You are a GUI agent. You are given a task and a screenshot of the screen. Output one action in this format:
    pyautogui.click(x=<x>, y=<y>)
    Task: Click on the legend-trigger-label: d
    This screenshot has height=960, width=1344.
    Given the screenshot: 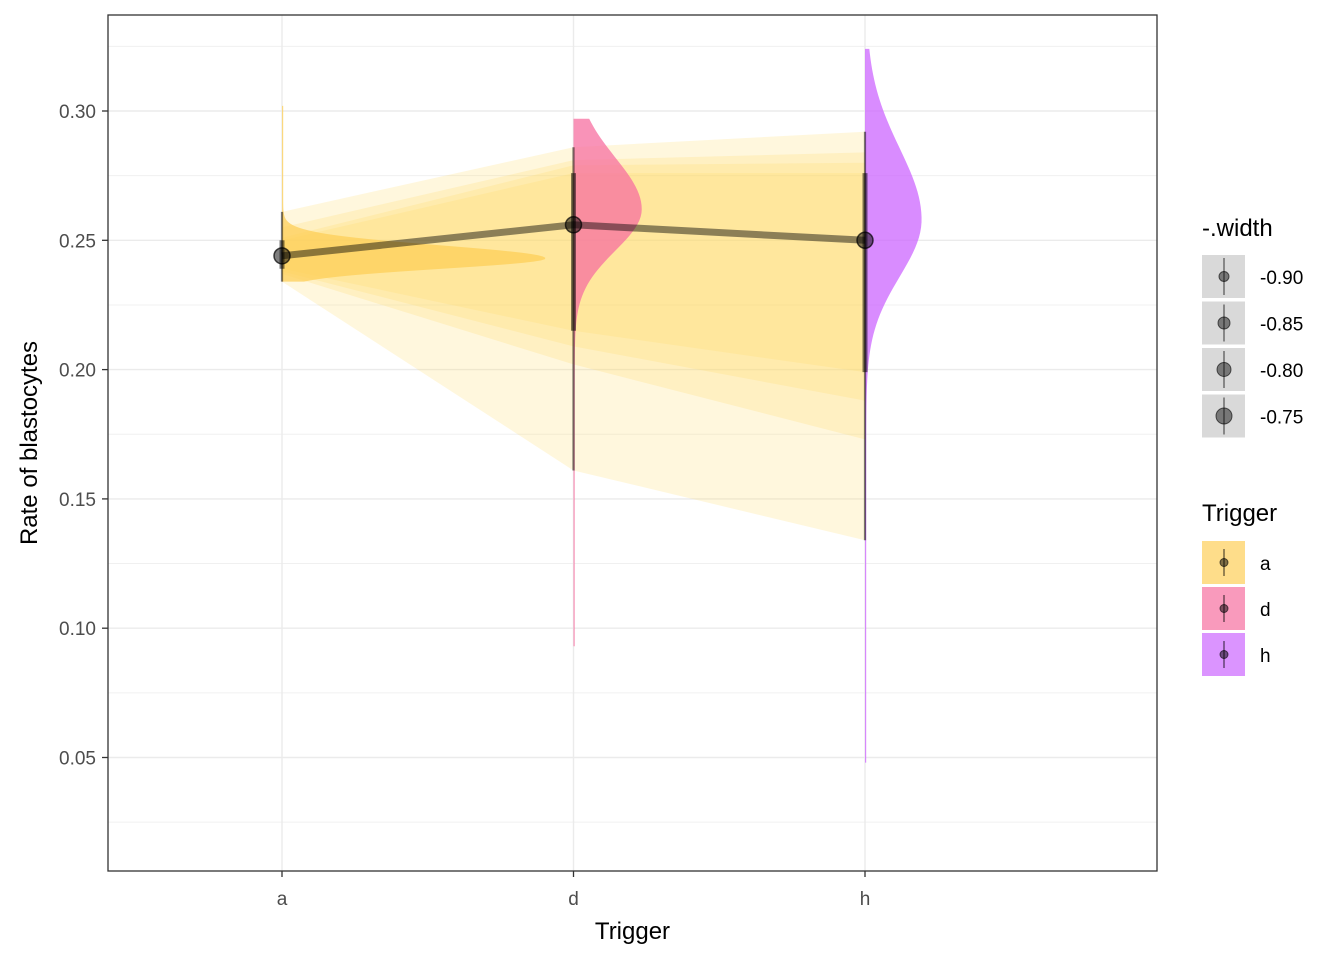 What is the action you would take?
    pyautogui.click(x=1265, y=610)
    